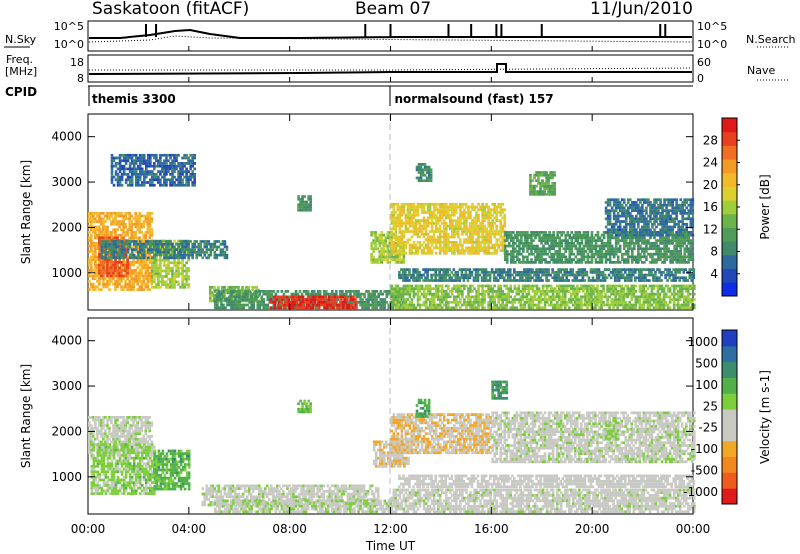 The height and width of the screenshot is (554, 800). What do you see at coordinates (771, 39) in the screenshot?
I see `nsearch-label: N.Search` at bounding box center [771, 39].